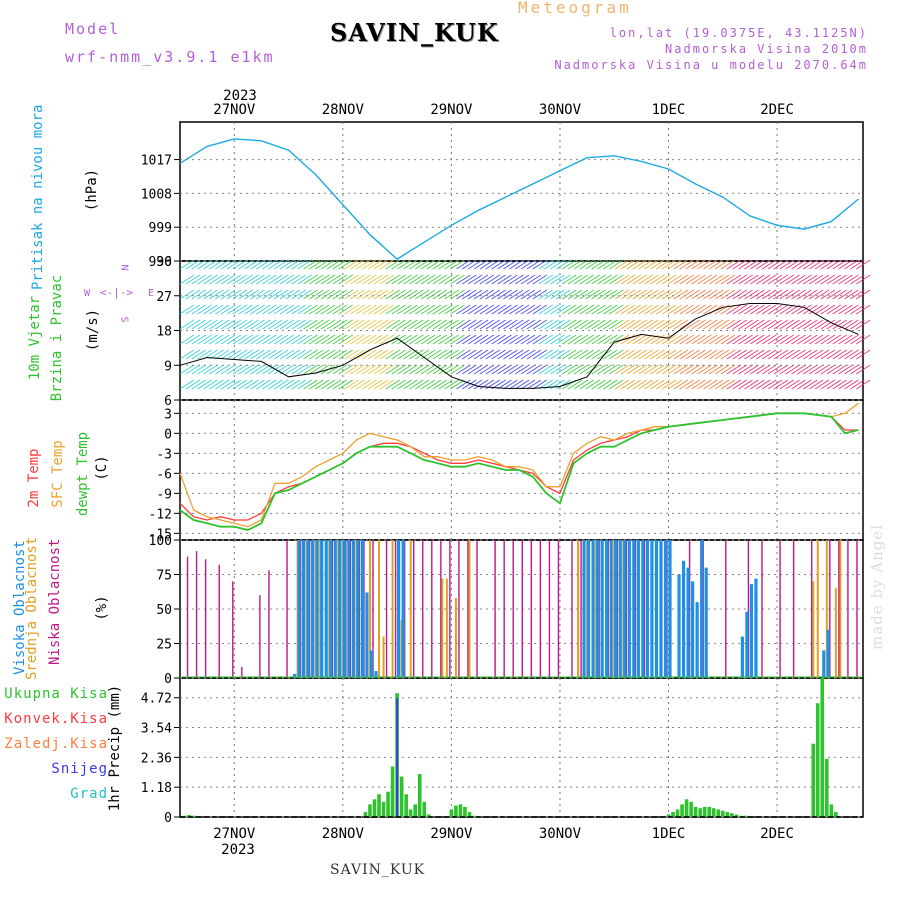 The width and height of the screenshot is (900, 900). Describe the element at coordinates (164, 494) in the screenshot. I see `temp-tick-label: -9` at that location.